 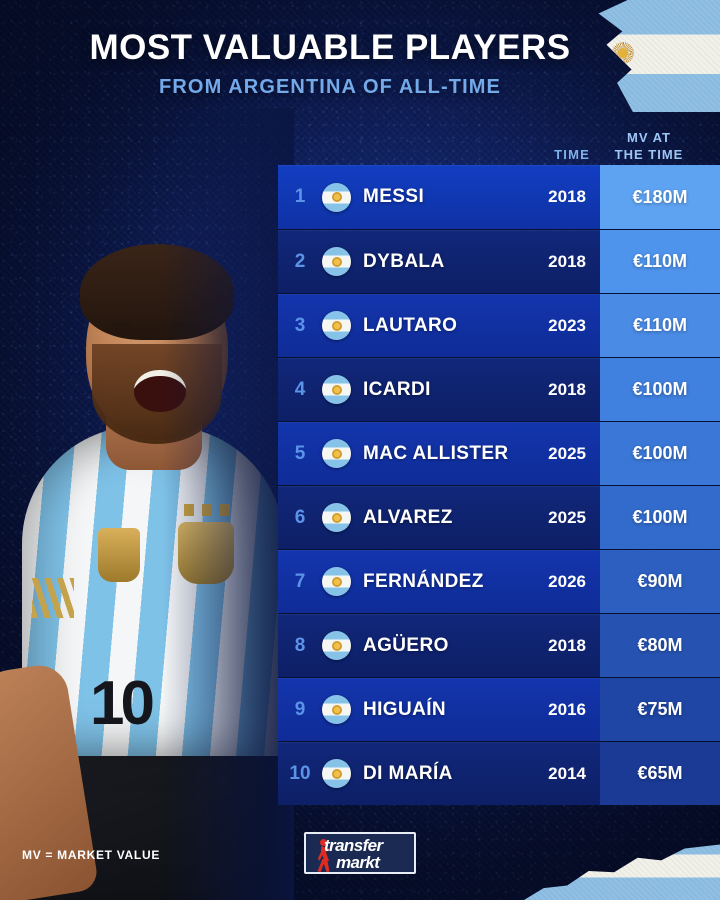 I want to click on player-name: MAC ALLISTER, so click(x=436, y=453).